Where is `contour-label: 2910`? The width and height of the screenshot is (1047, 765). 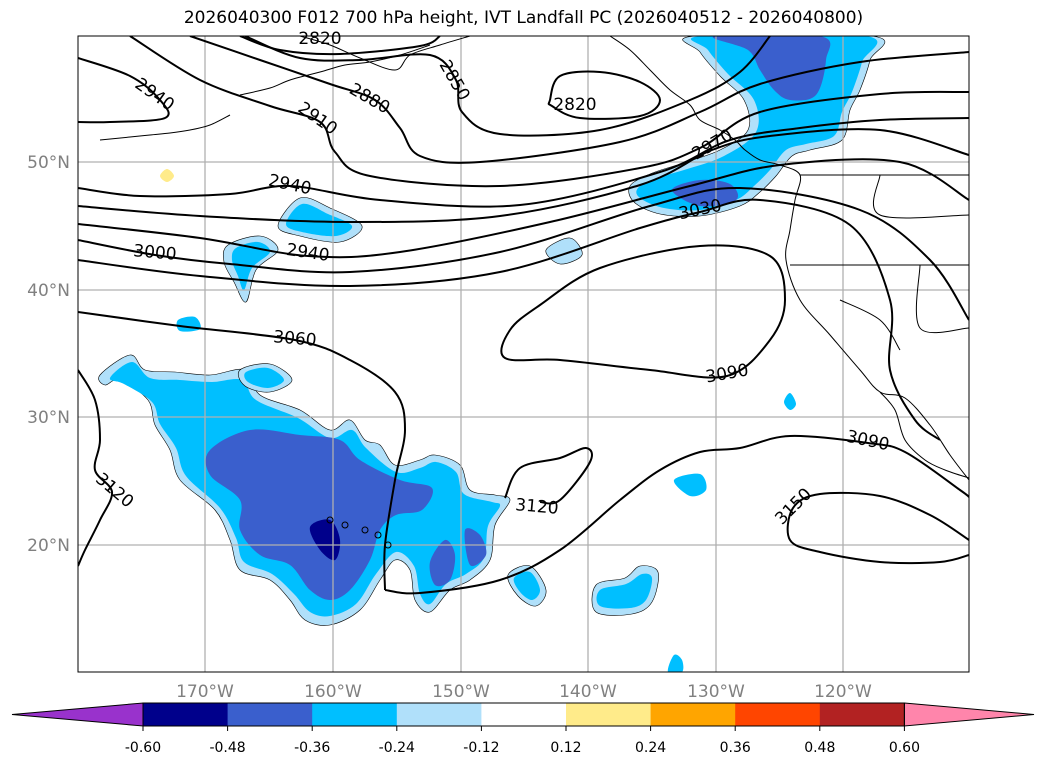
contour-label: 2910 is located at coordinates (317, 118).